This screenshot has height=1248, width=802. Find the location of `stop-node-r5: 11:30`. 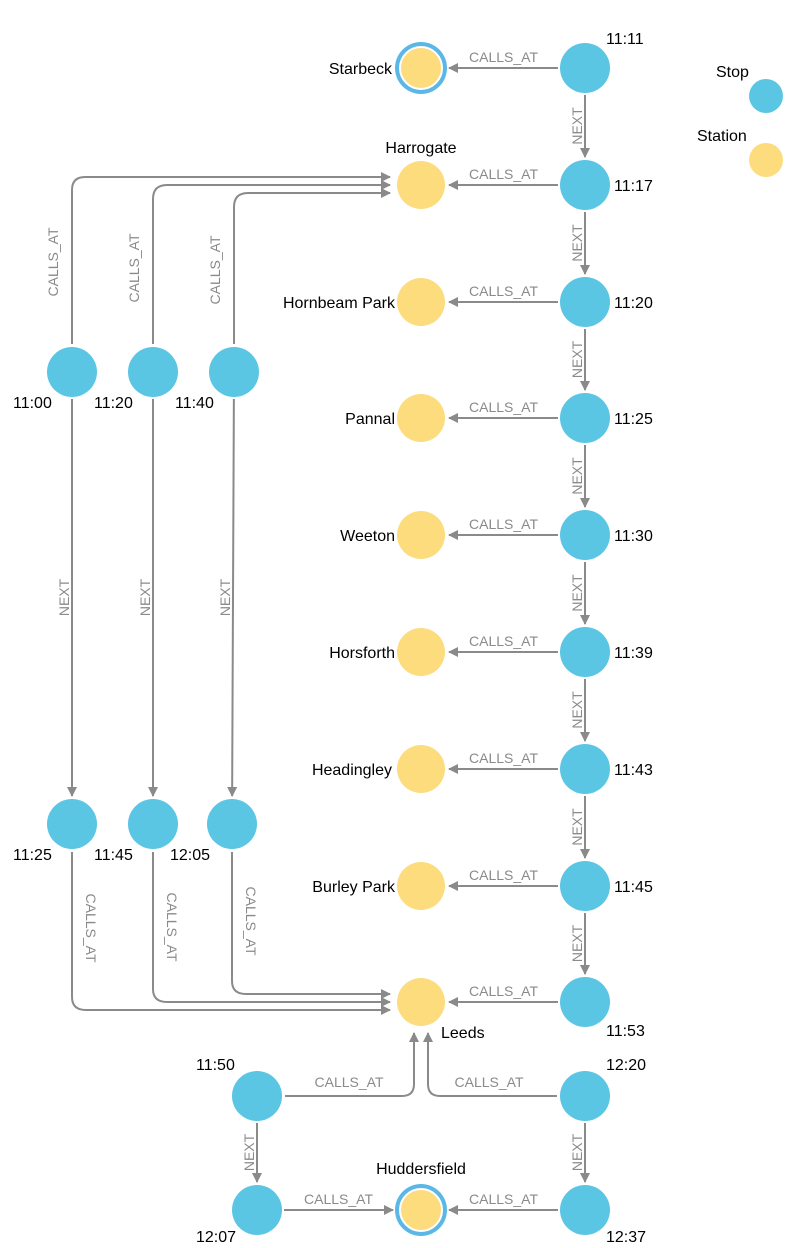

stop-node-r5: 11:30 is located at coordinates (606, 535).